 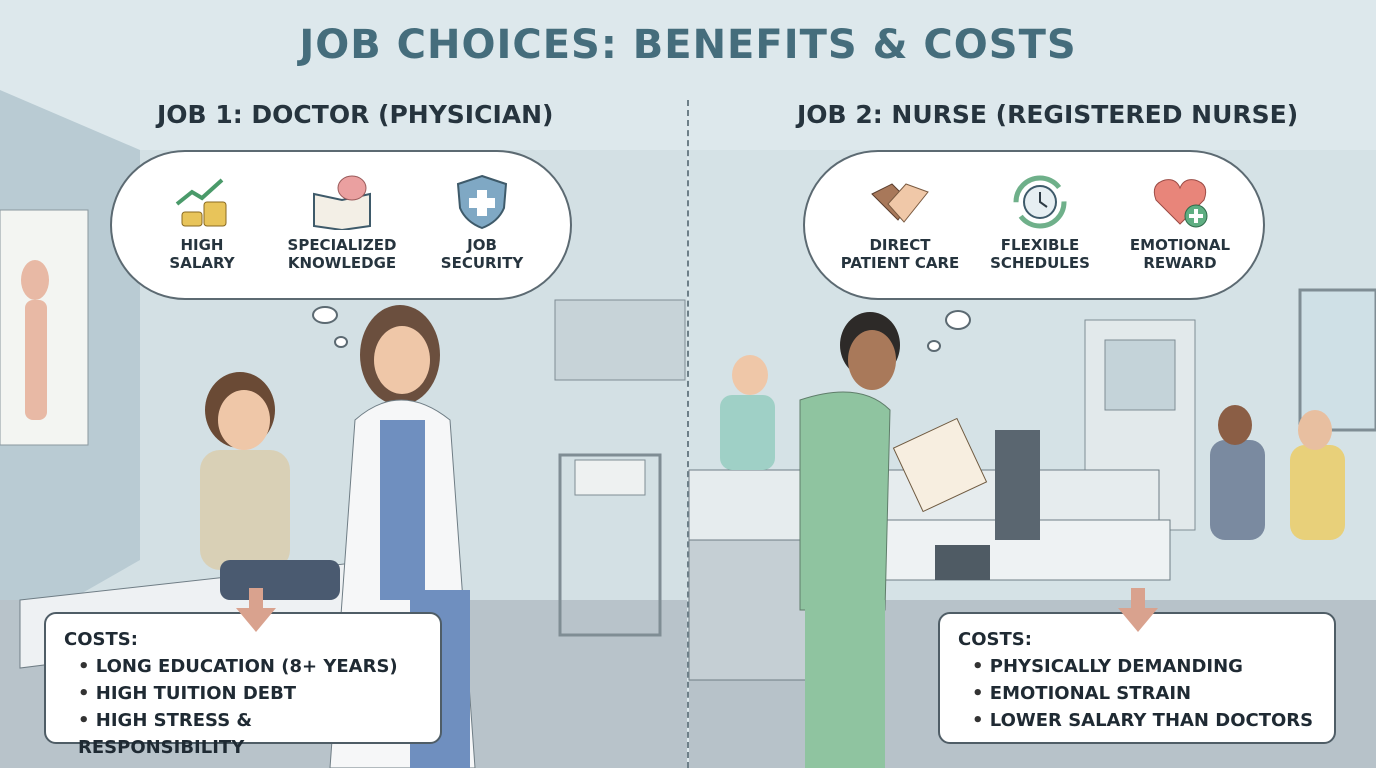 What do you see at coordinates (1017, 485) in the screenshot?
I see `computer-monitor` at bounding box center [1017, 485].